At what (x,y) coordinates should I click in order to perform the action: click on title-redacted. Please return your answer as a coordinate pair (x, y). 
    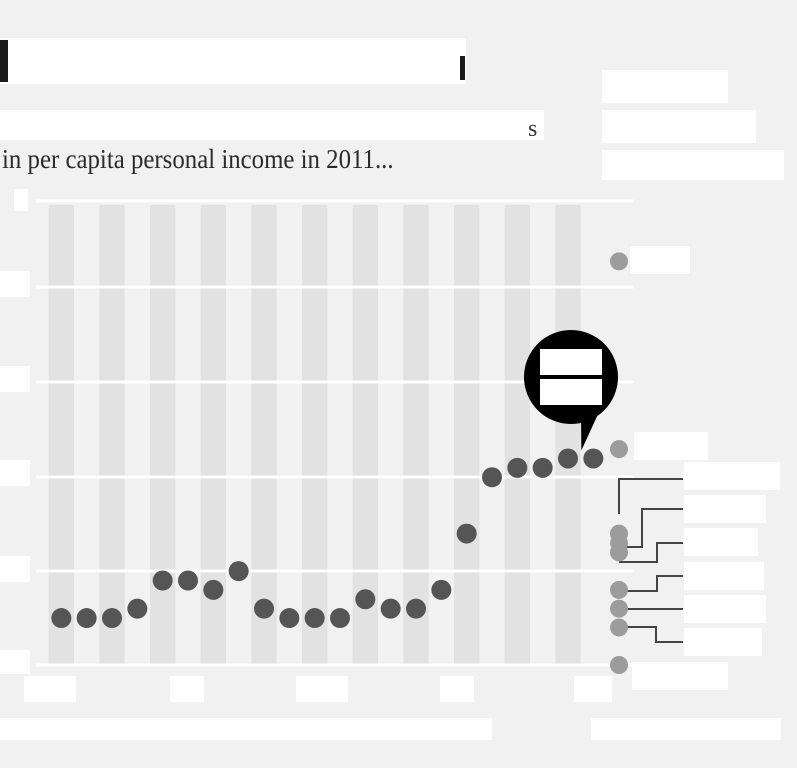
    Looking at the image, I should click on (233, 61).